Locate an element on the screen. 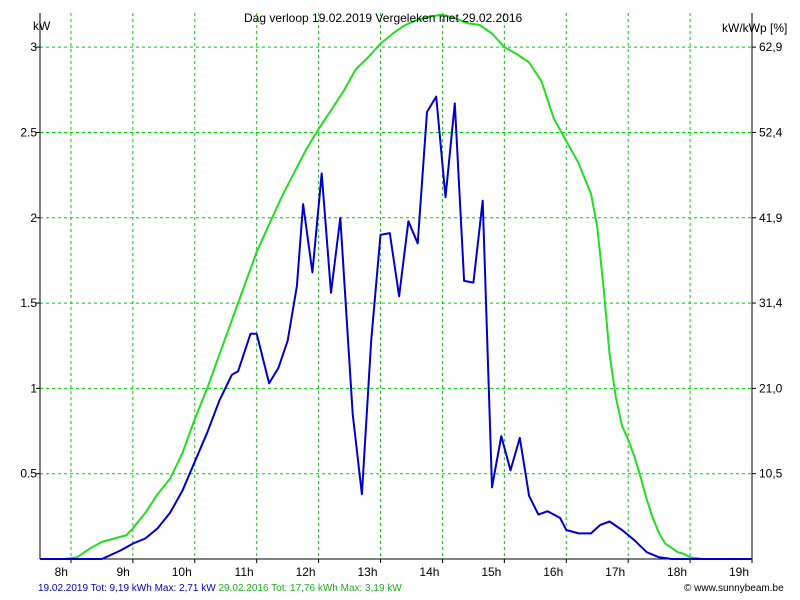 This screenshot has height=600, width=800. y-tick-label: 3 is located at coordinates (33, 47).